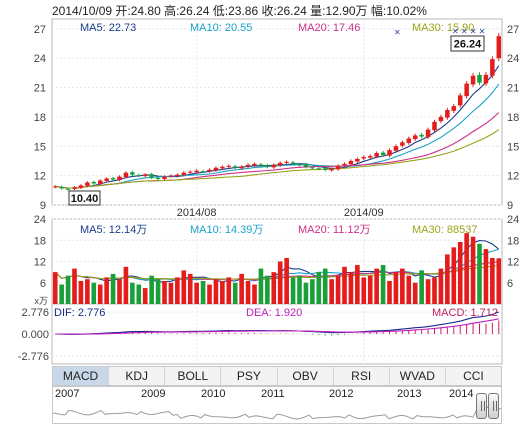 Image resolution: width=521 pixels, height=429 pixels. I want to click on macd-dea-label: DEA: 1.920, so click(274, 313).